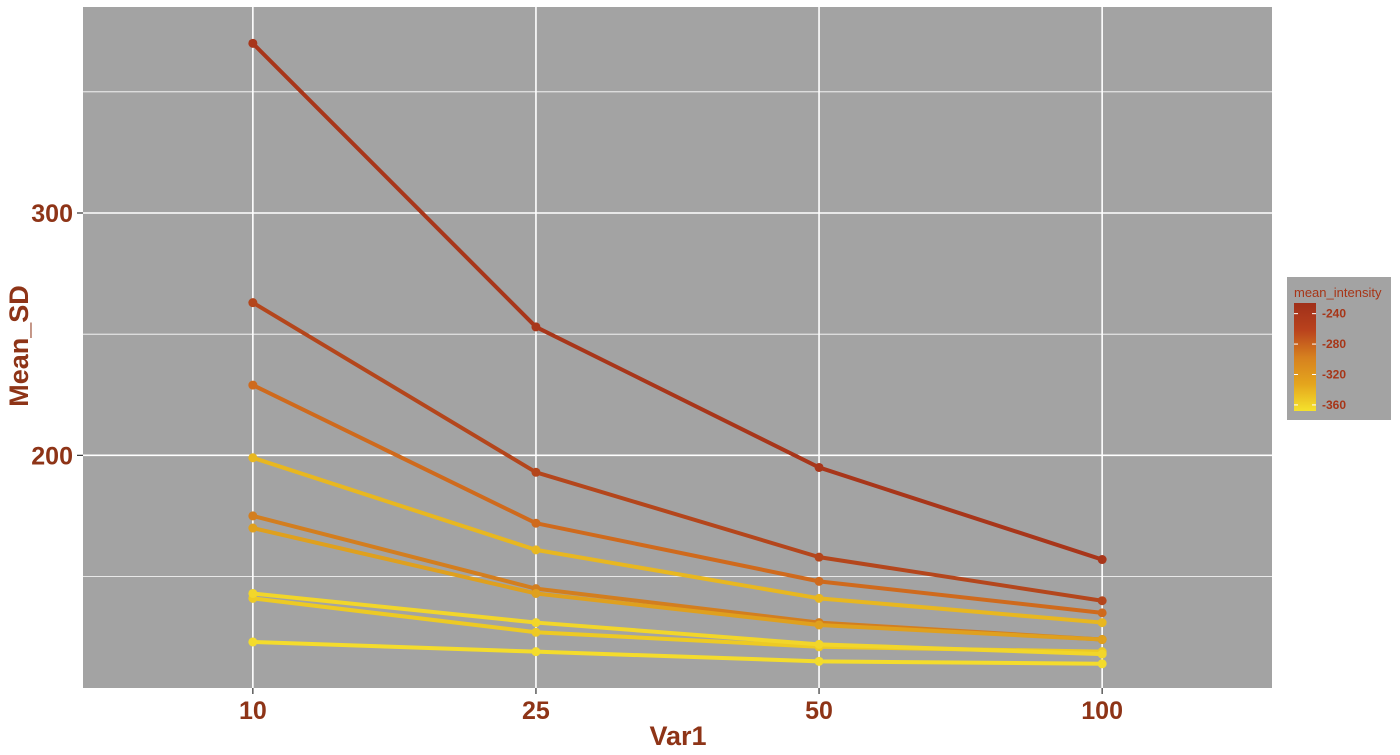  What do you see at coordinates (1102, 711) in the screenshot?
I see `x-tick-label: 100` at bounding box center [1102, 711].